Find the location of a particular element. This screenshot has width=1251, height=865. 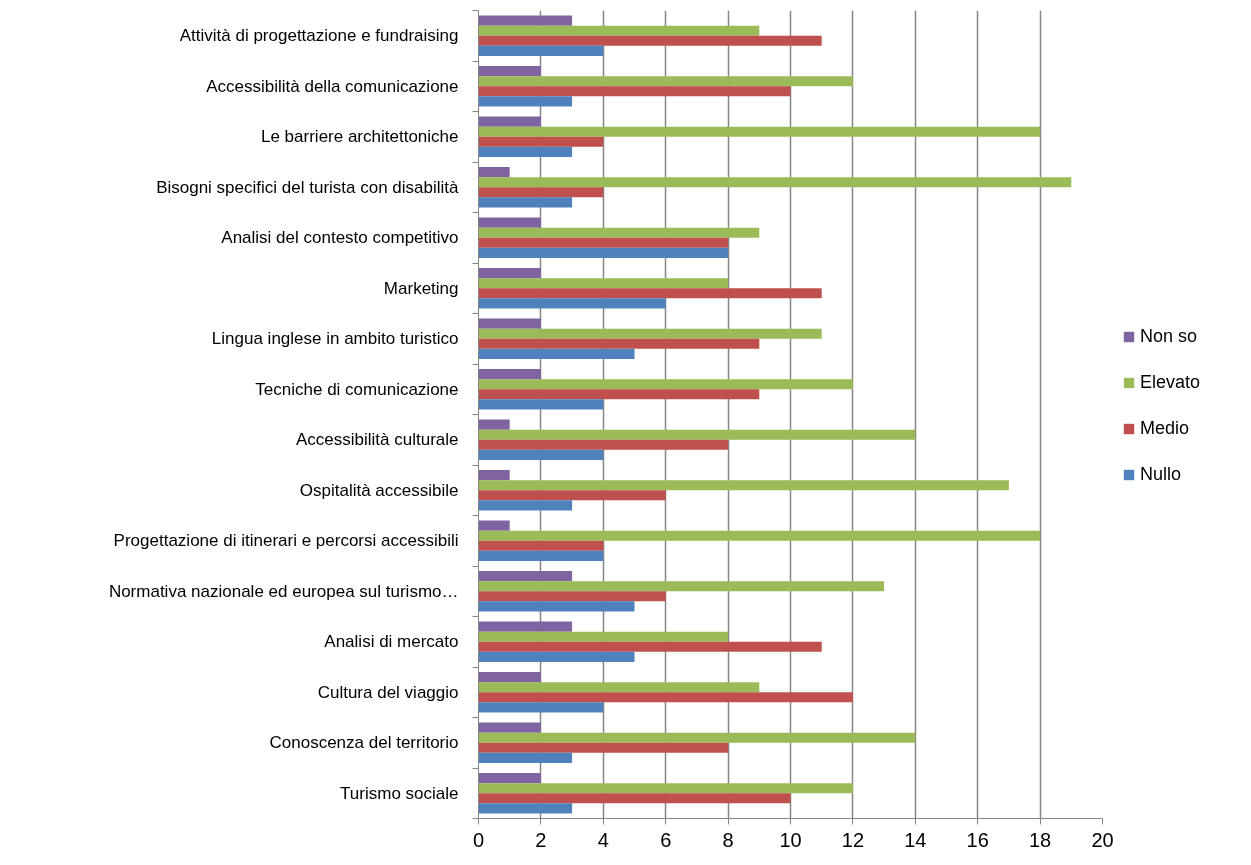

y-tick-label: Turismo sociale is located at coordinates (399, 793).